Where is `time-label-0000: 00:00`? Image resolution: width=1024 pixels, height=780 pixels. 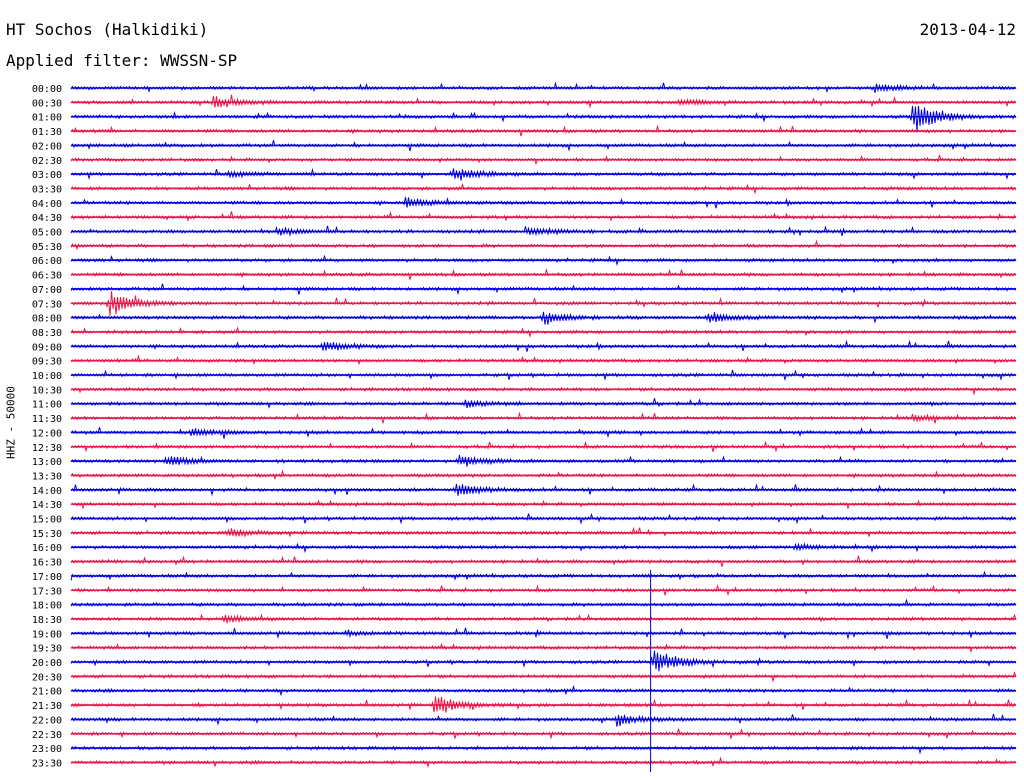
time-label-0000: 00:00 is located at coordinates (47, 89).